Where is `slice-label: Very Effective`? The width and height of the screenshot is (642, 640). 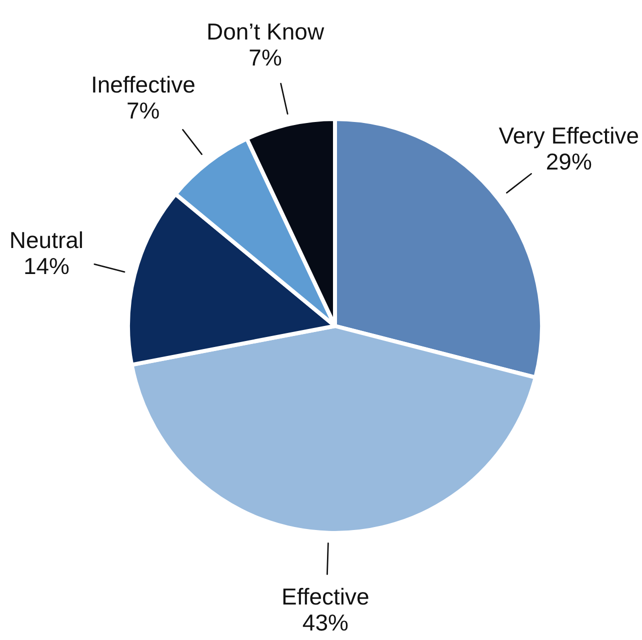 slice-label: Very Effective is located at coordinates (568, 135).